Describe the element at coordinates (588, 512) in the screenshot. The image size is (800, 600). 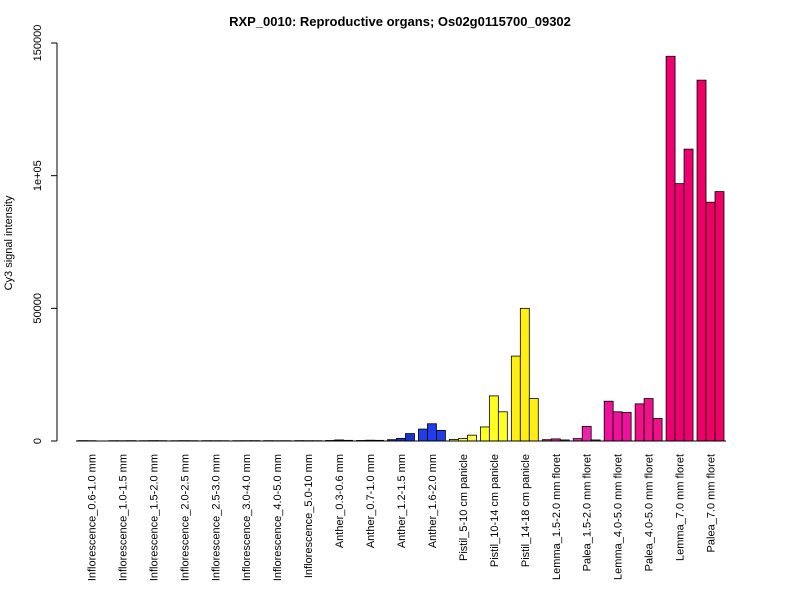
I see `category-label: Palea_1.5-2.0 mm floret` at that location.